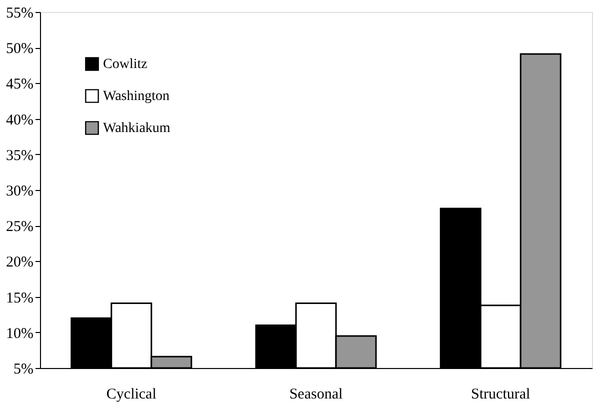 The width and height of the screenshot is (597, 406). I want to click on x-tick-label: Cyclical, so click(131, 394).